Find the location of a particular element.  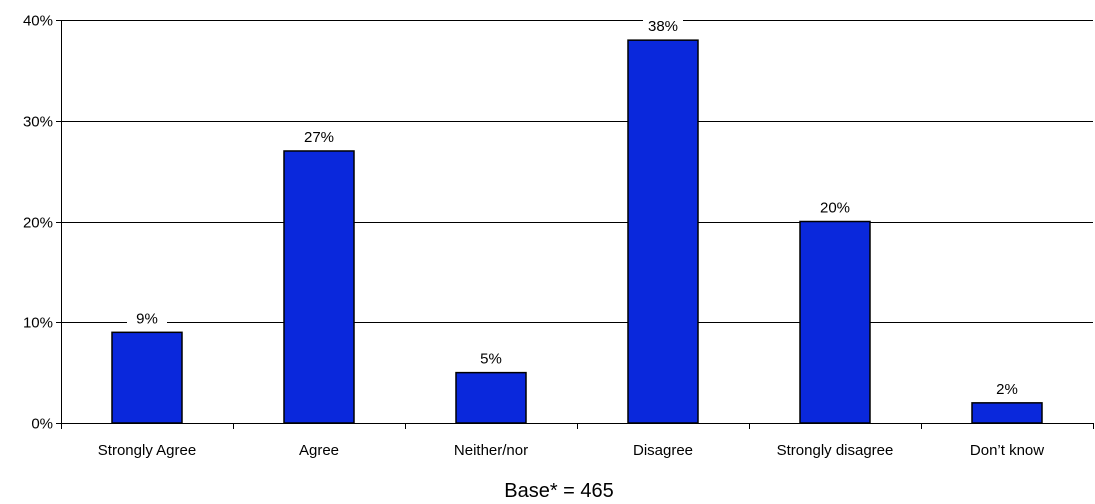

data-label: 2% is located at coordinates (1007, 389).